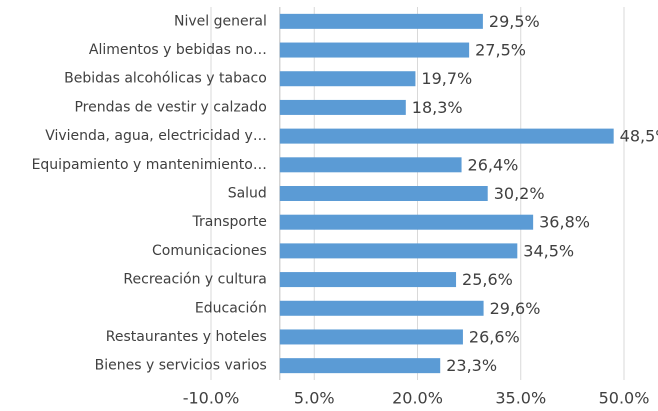 The width and height of the screenshot is (658, 411). What do you see at coordinates (639, 136) in the screenshot?
I see `value-label: 48,5%` at bounding box center [639, 136].